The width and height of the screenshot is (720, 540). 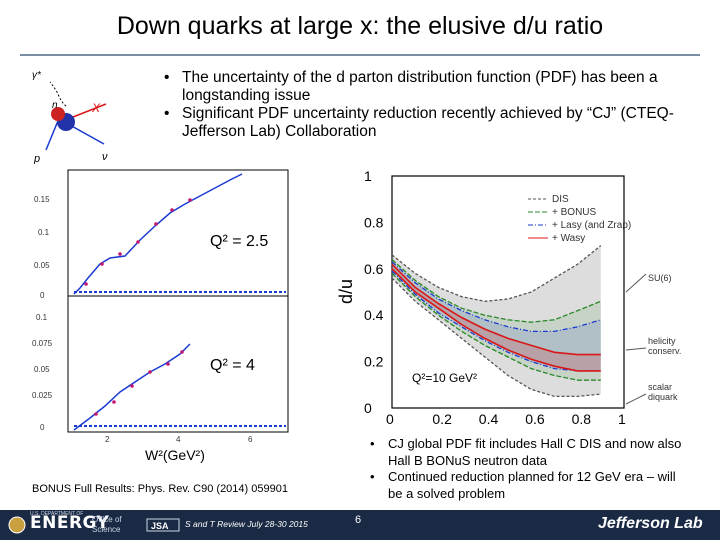 I want to click on du-annotation: Q²=10 GeV², so click(x=444, y=378).